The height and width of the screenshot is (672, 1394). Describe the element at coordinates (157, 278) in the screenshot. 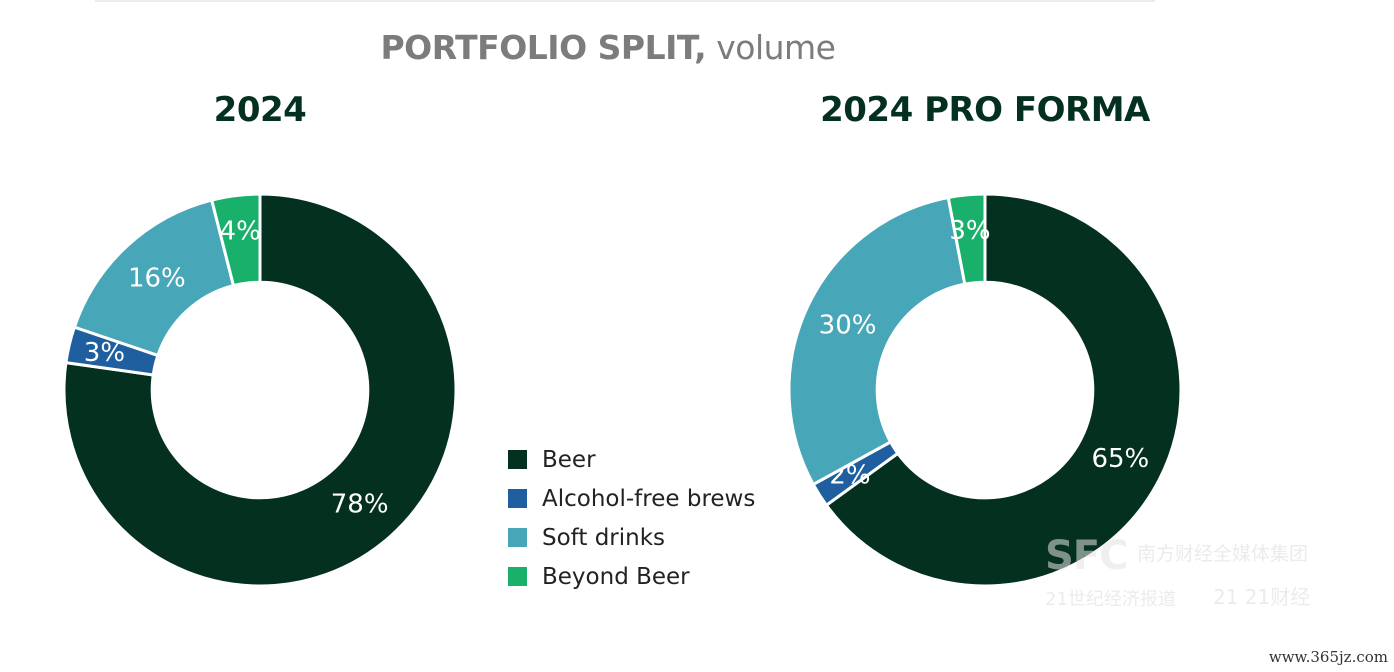

I see `data-label-soft-drinks: 16%` at that location.